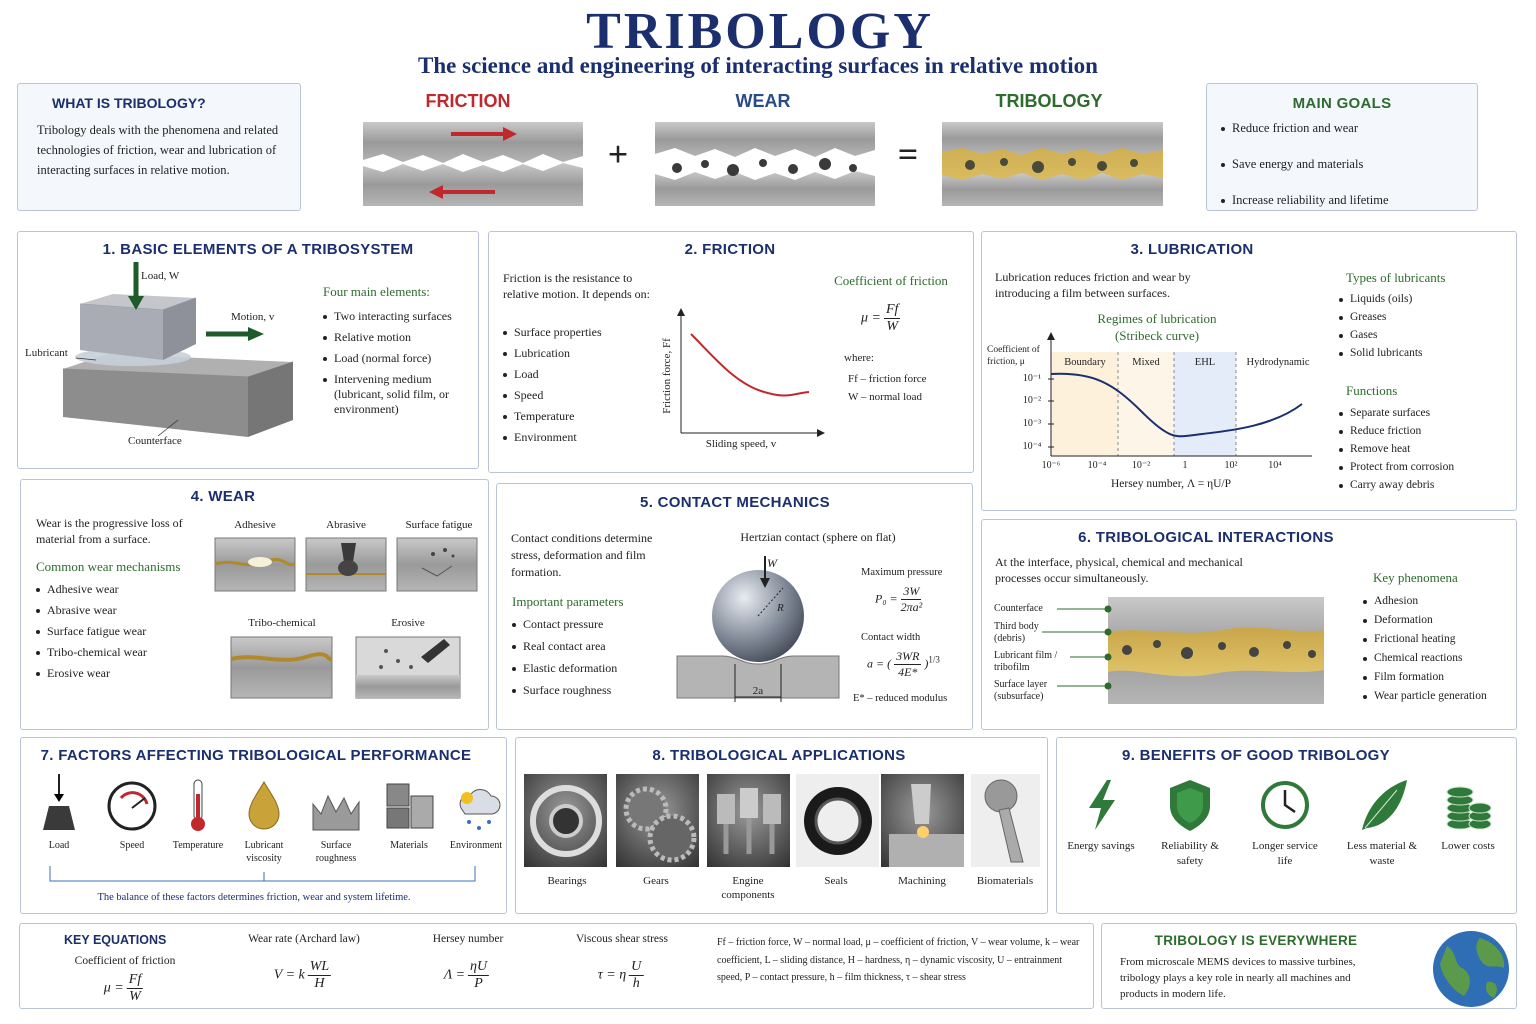  What do you see at coordinates (1471, 969) in the screenshot?
I see `globe-icon` at bounding box center [1471, 969].